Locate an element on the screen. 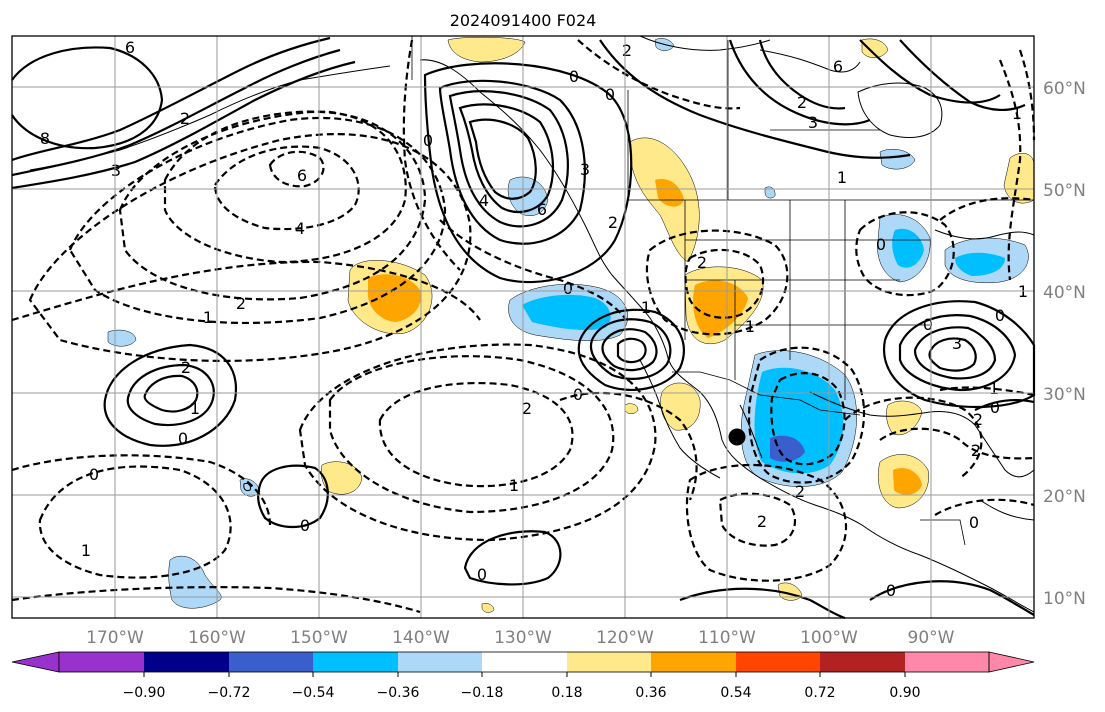  lat-tick-label: 60°N is located at coordinates (1064, 89).